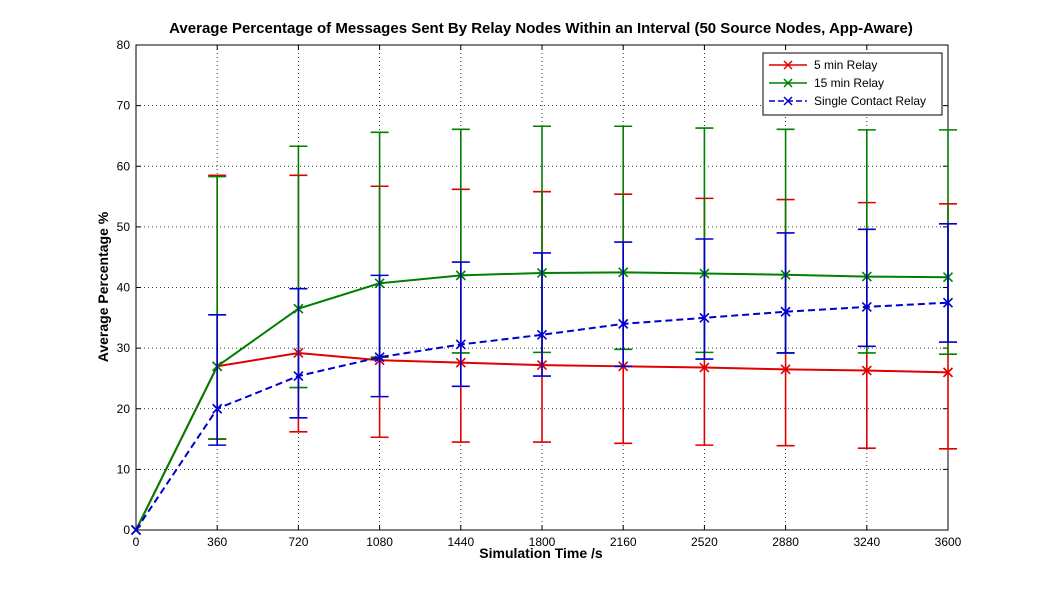  Describe the element at coordinates (866, 542) in the screenshot. I see `x-tick-label: 3240` at that location.